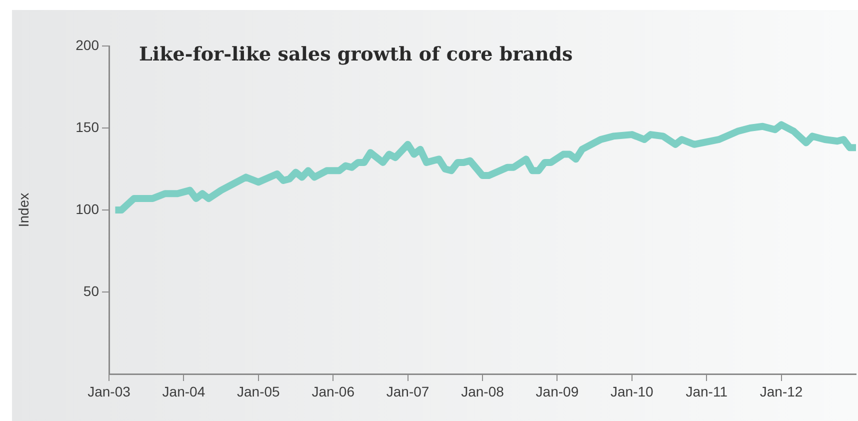  Describe the element at coordinates (707, 391) in the screenshot. I see `x-tick-label: Jan-11` at that location.